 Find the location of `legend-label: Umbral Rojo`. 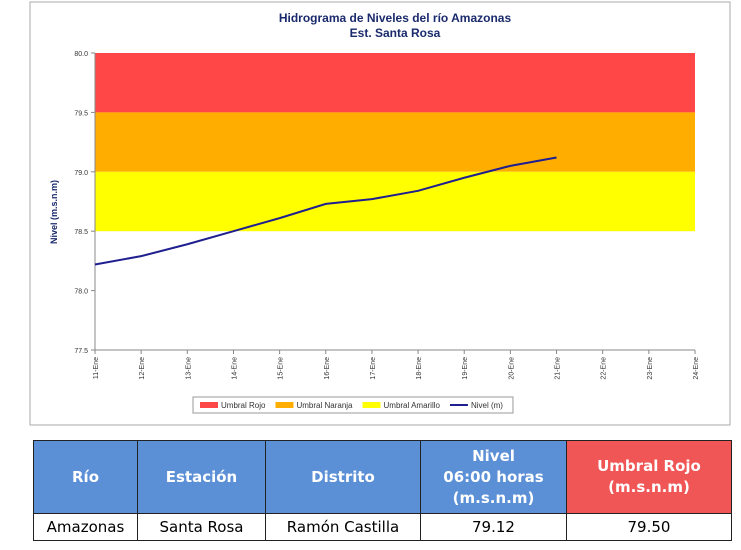

legend-label: Umbral Rojo is located at coordinates (243, 405).